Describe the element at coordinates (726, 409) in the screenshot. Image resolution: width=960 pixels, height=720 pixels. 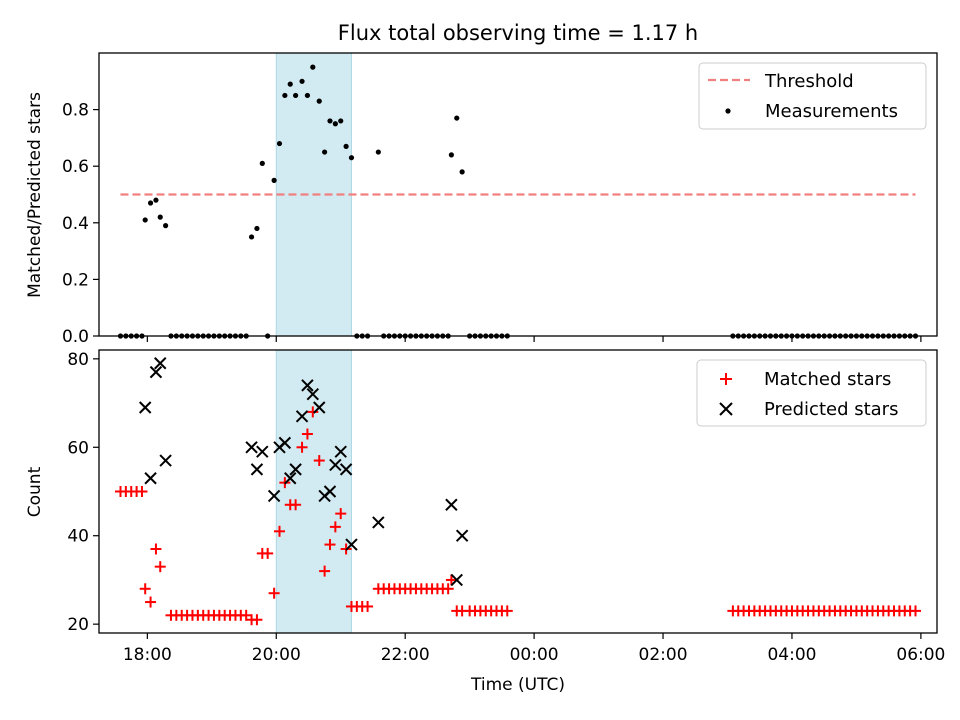
I see `legend-predicted-swatch` at that location.